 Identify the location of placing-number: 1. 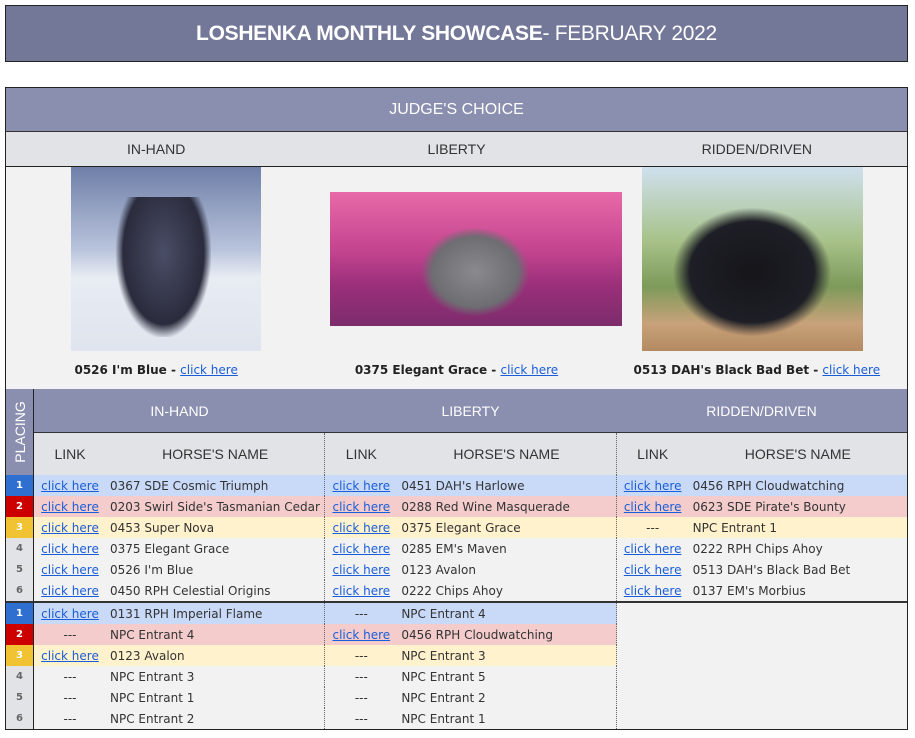
(20, 485).